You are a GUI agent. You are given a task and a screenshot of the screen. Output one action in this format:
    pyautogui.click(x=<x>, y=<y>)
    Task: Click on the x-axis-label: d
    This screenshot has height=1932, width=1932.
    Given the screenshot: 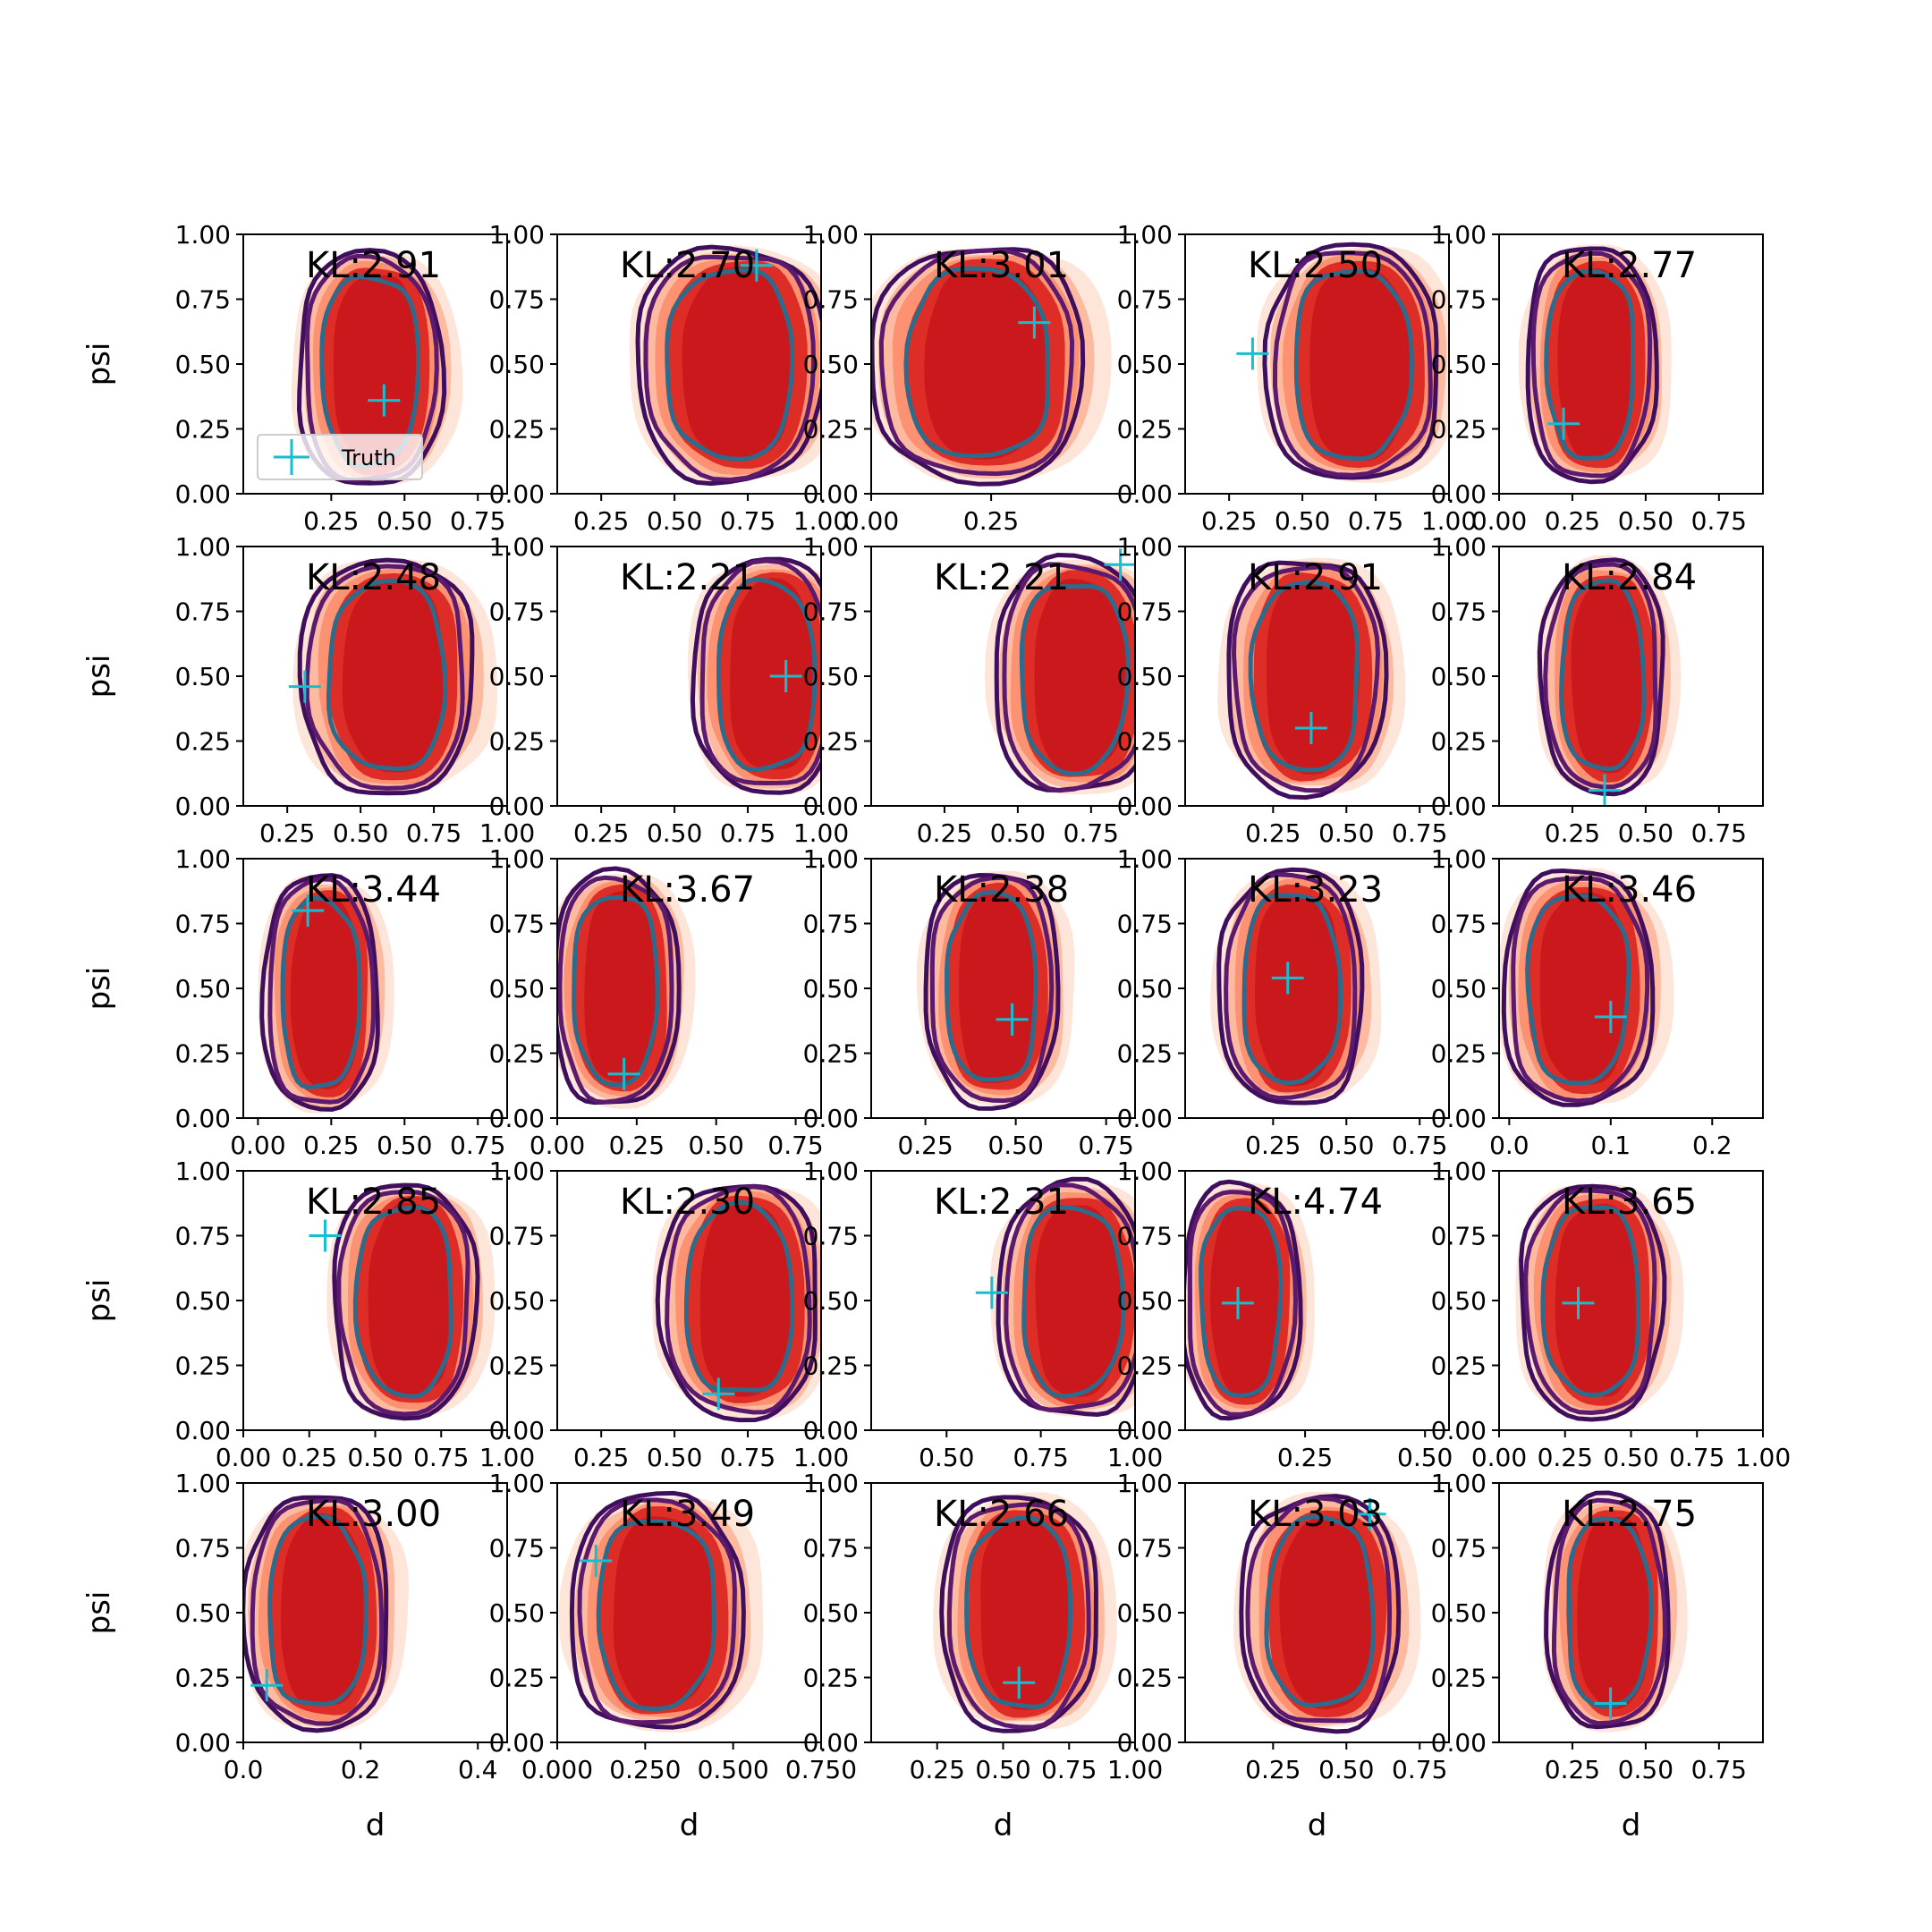 What is the action you would take?
    pyautogui.click(x=689, y=1825)
    